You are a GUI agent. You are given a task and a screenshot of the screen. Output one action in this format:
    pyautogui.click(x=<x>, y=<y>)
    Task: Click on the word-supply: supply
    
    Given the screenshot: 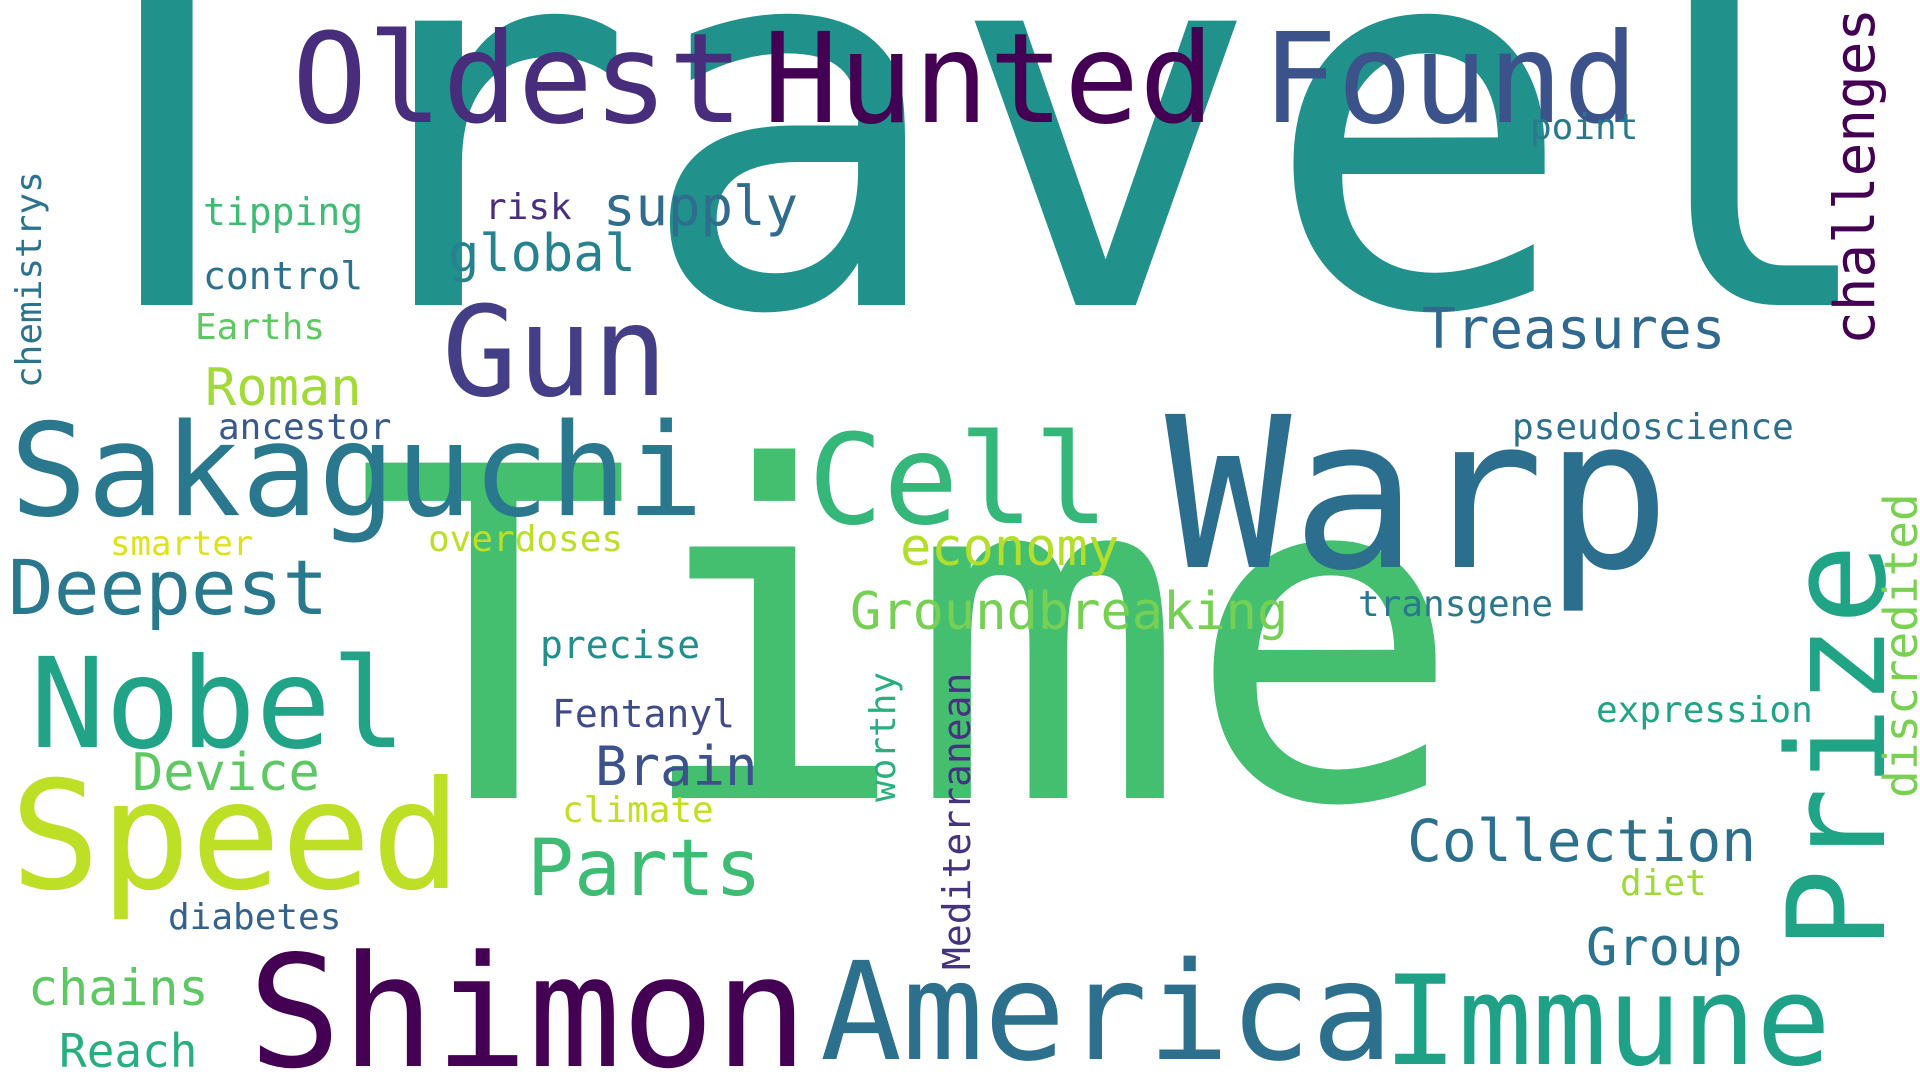 What is the action you would take?
    pyautogui.click(x=701, y=206)
    